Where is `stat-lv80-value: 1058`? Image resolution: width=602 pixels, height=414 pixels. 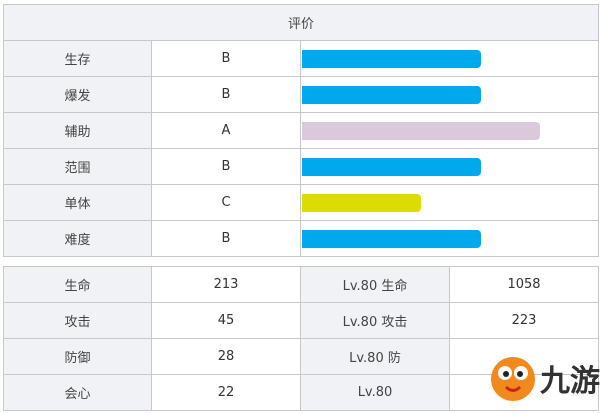
stat-lv80-value: 1058 is located at coordinates (524, 284).